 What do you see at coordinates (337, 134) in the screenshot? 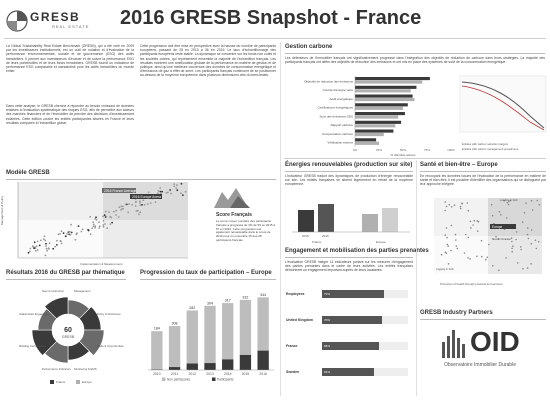
I see `gestion-category-label: Compensation carbone` at bounding box center [337, 134].